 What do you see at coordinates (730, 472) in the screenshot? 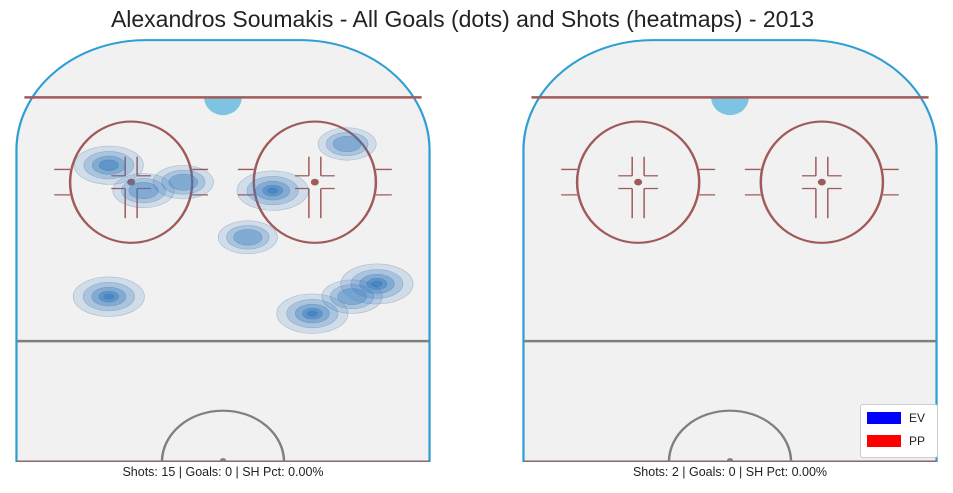
I see `caption-right: Shots: 2 | Goals: 0 | SH Pct: 0.00%` at bounding box center [730, 472].